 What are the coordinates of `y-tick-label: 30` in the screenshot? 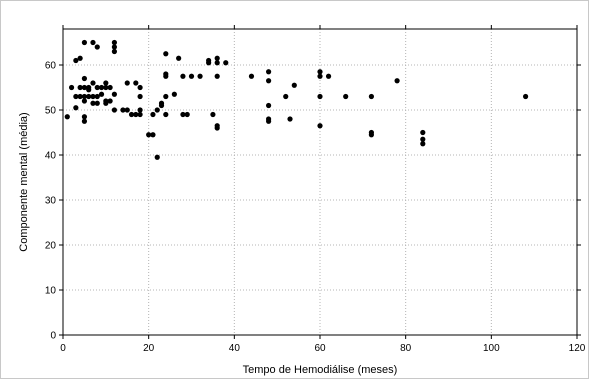 It's located at (51, 201).